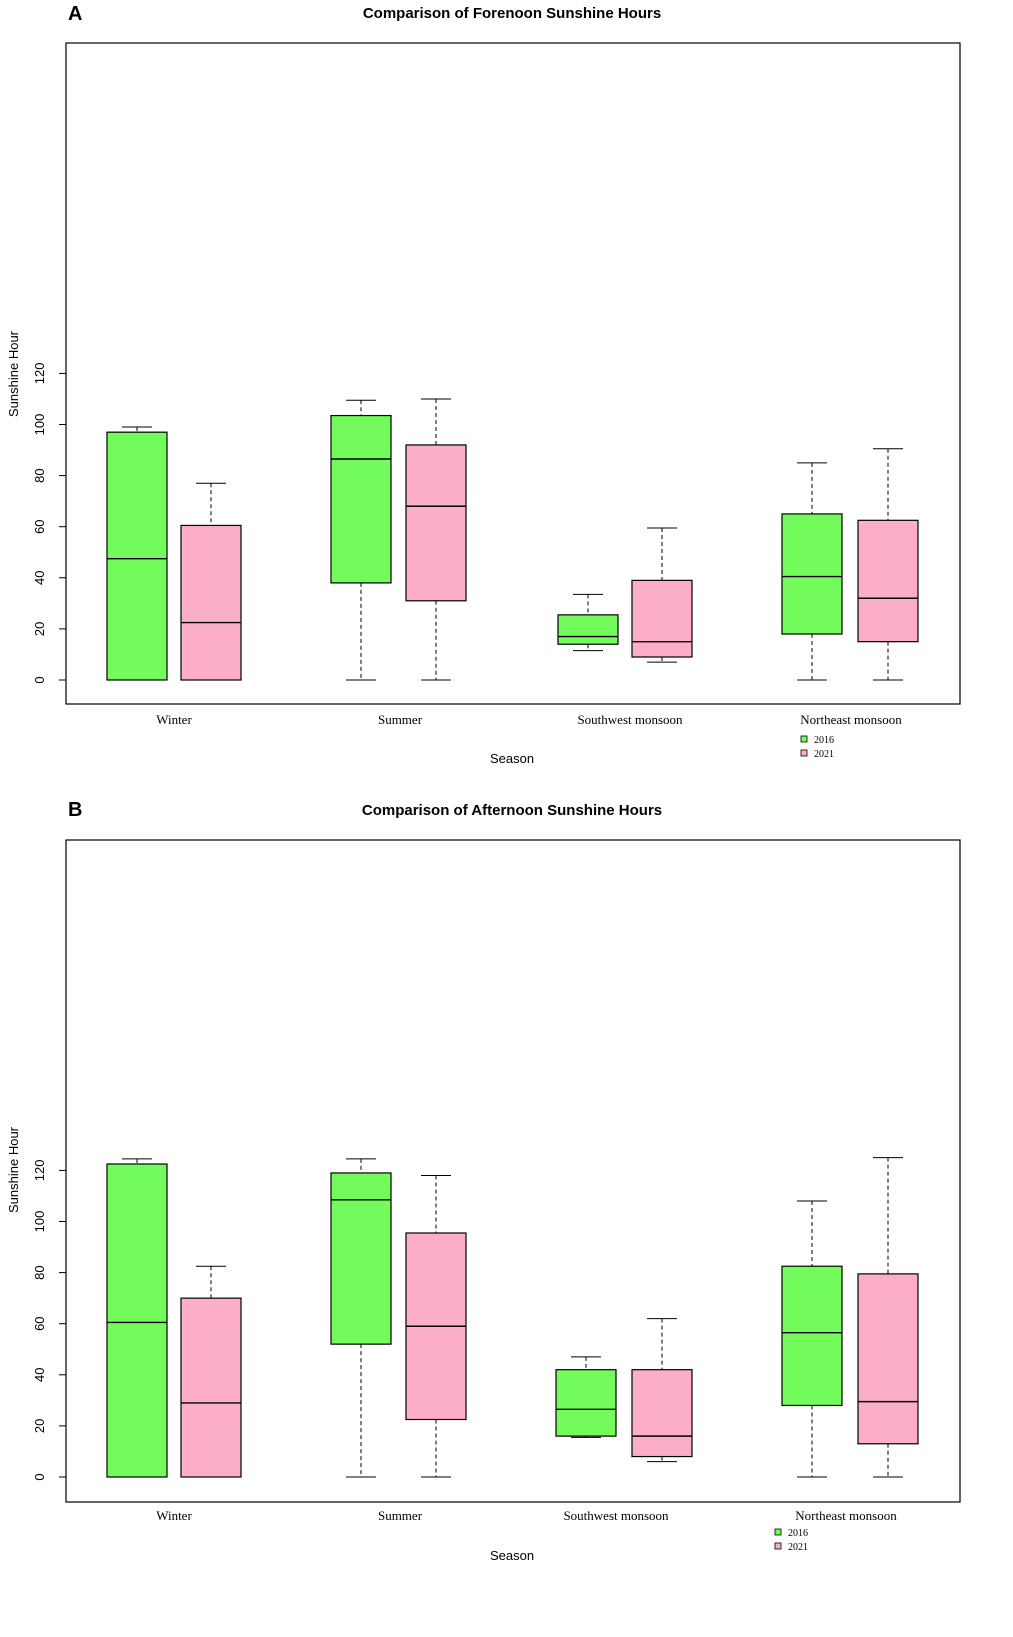  Describe the element at coordinates (75, 14) in the screenshot. I see `panel-label: A` at that location.